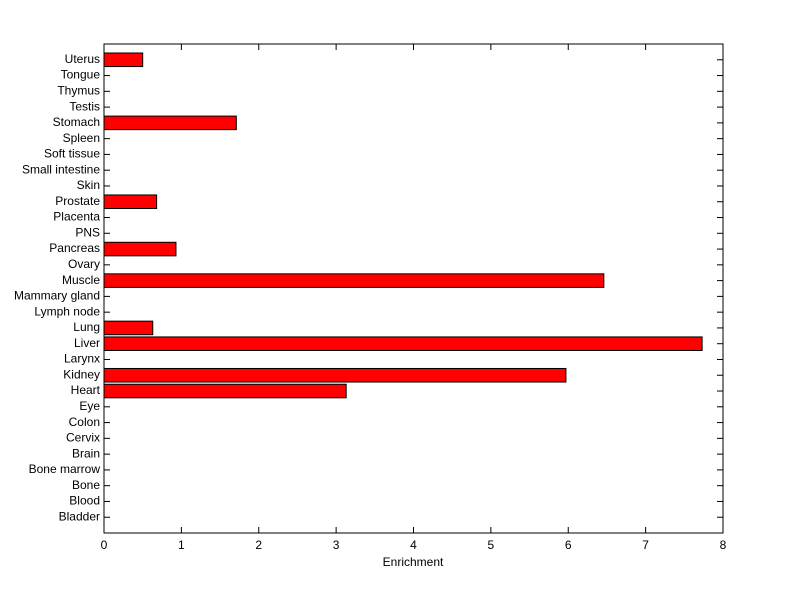 This screenshot has width=800, height=599. What do you see at coordinates (86, 453) in the screenshot?
I see `y-tick-label: Brain` at bounding box center [86, 453].